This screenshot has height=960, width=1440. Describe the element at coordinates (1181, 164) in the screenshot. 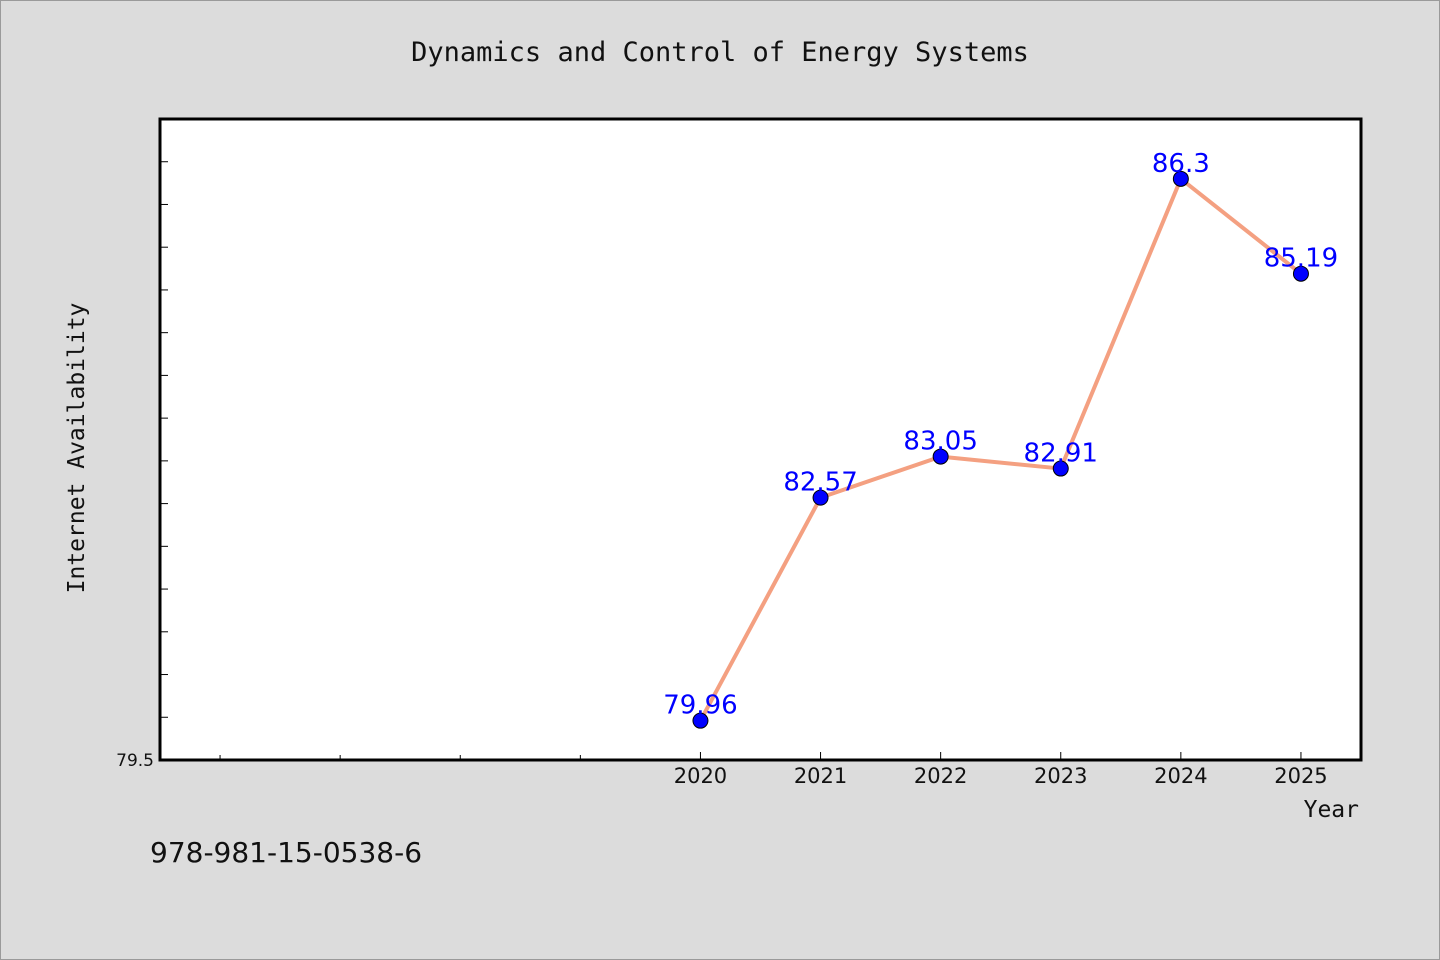

I see `data-label: 86.3` at that location.